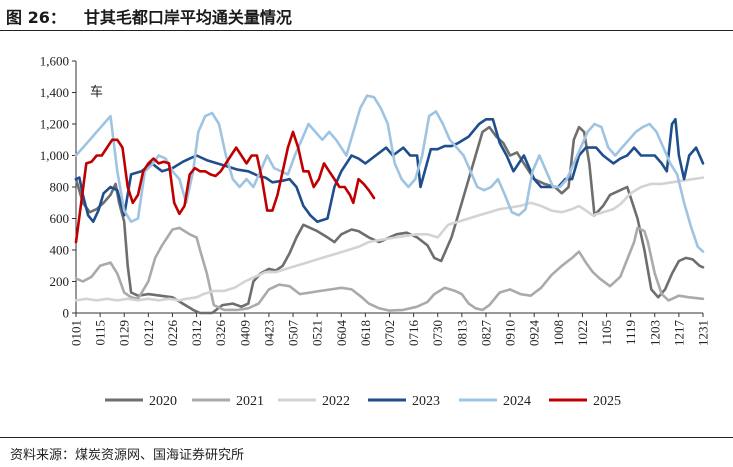 This screenshot has height=467, width=733. What do you see at coordinates (517, 401) in the screenshot?
I see `legend-label-2024: 2024` at bounding box center [517, 401].